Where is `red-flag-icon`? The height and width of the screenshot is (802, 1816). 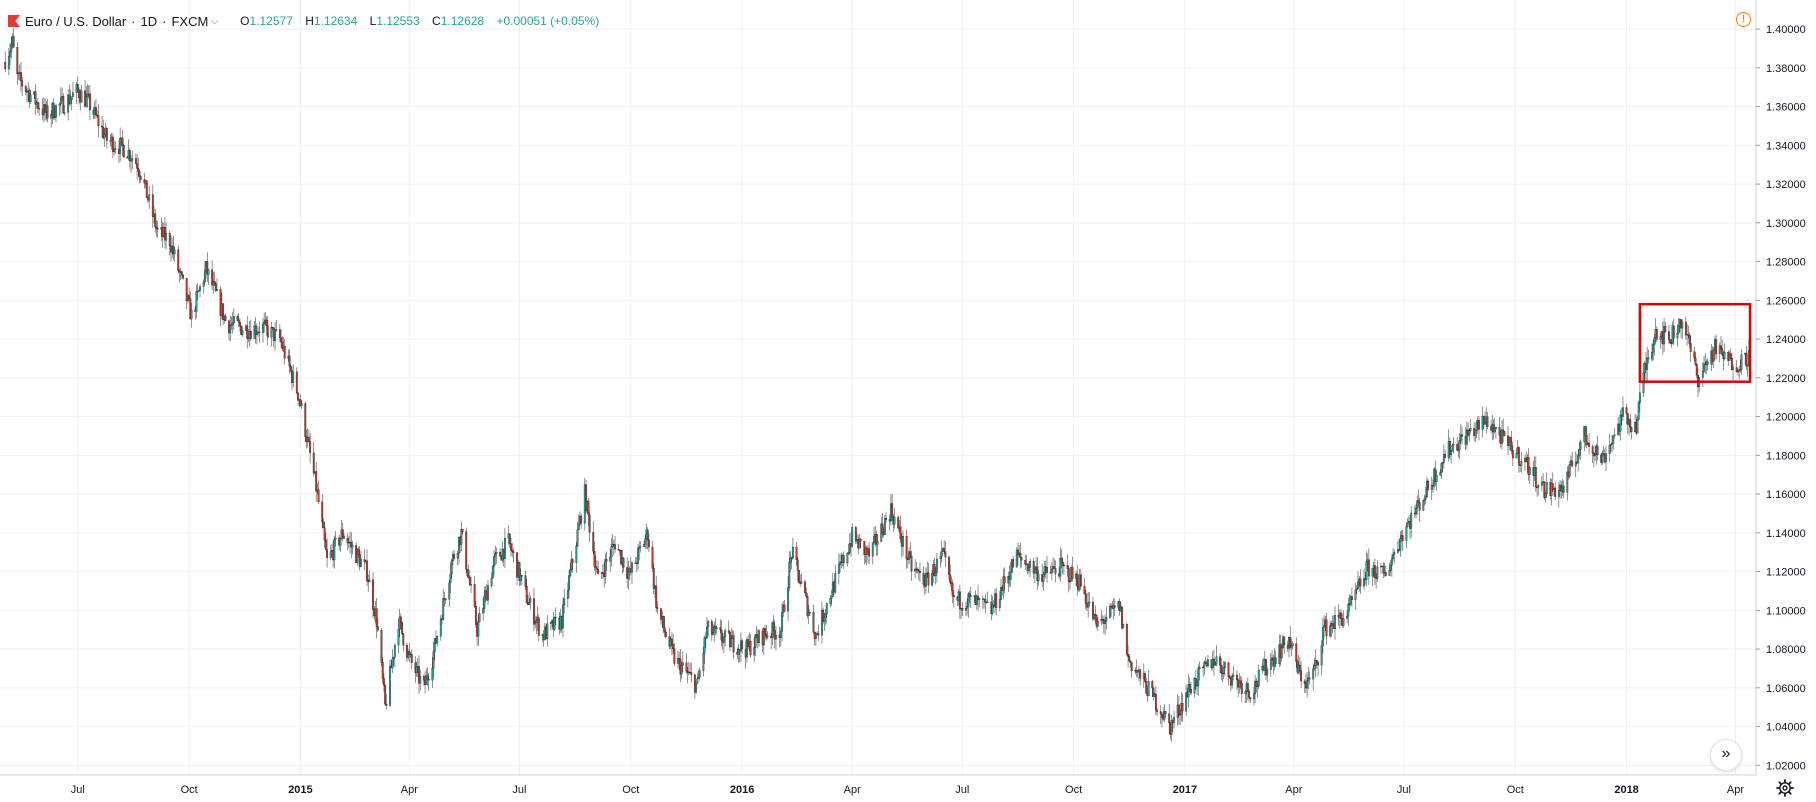 red-flag-icon is located at coordinates (14, 21).